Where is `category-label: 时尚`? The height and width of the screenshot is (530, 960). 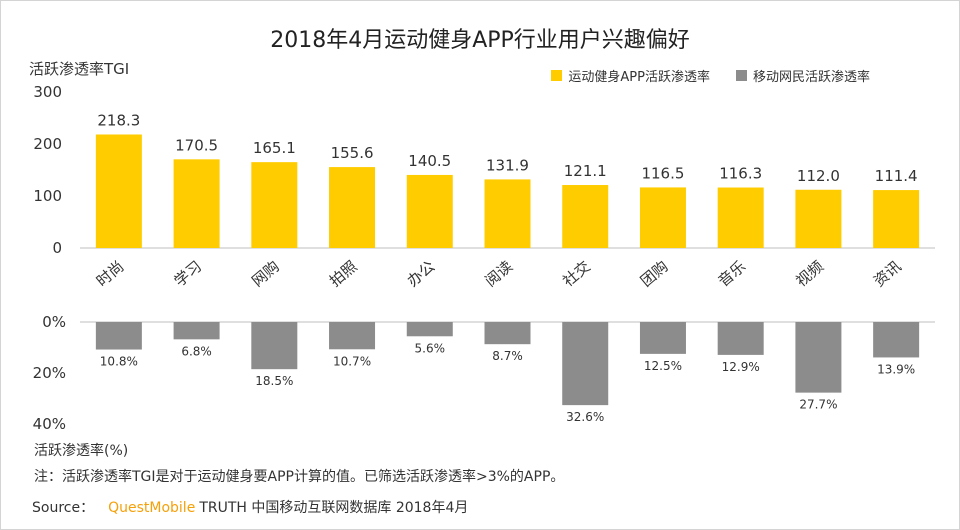 category-label: 时尚 is located at coordinates (110, 273).